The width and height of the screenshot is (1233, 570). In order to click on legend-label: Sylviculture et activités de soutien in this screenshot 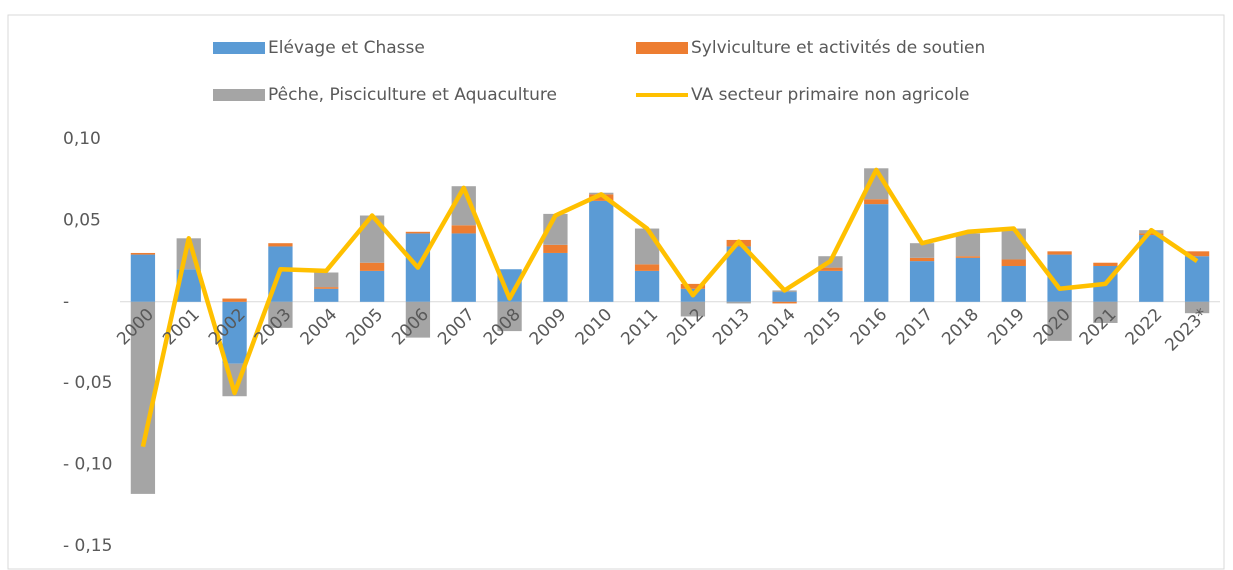, I will do `click(838, 48)`.